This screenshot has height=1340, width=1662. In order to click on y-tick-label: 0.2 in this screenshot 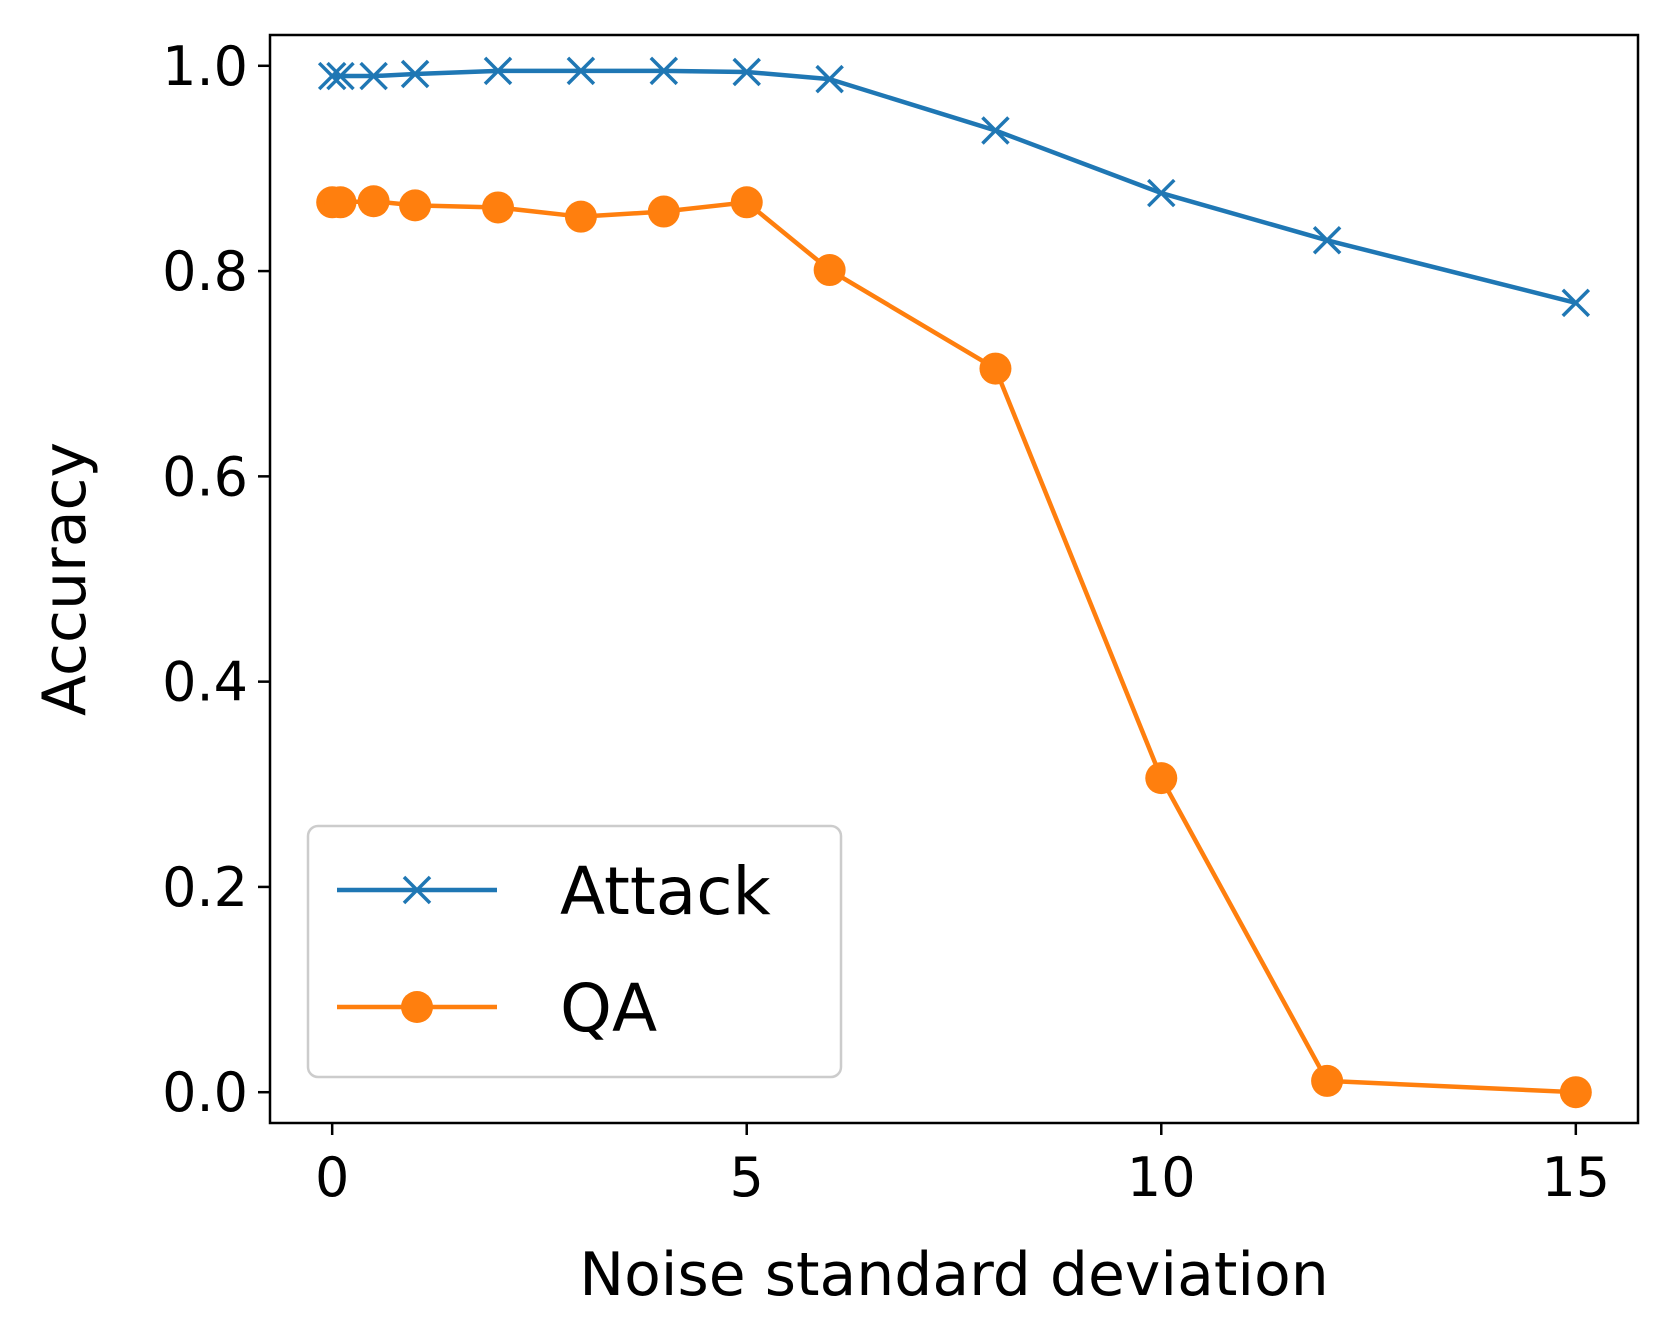, I will do `click(205, 887)`.